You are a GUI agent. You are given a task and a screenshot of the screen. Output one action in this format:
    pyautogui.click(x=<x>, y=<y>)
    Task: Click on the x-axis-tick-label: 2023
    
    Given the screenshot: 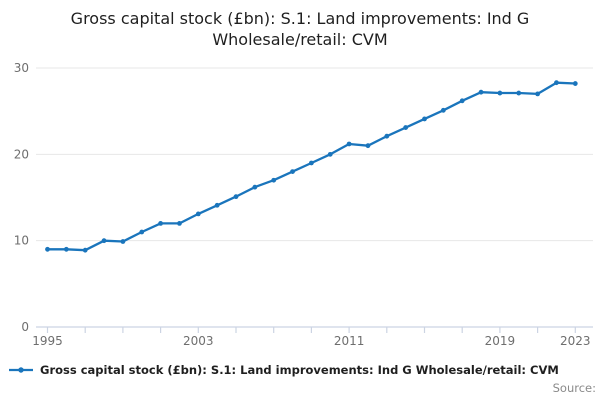 What is the action you would take?
    pyautogui.click(x=575, y=341)
    